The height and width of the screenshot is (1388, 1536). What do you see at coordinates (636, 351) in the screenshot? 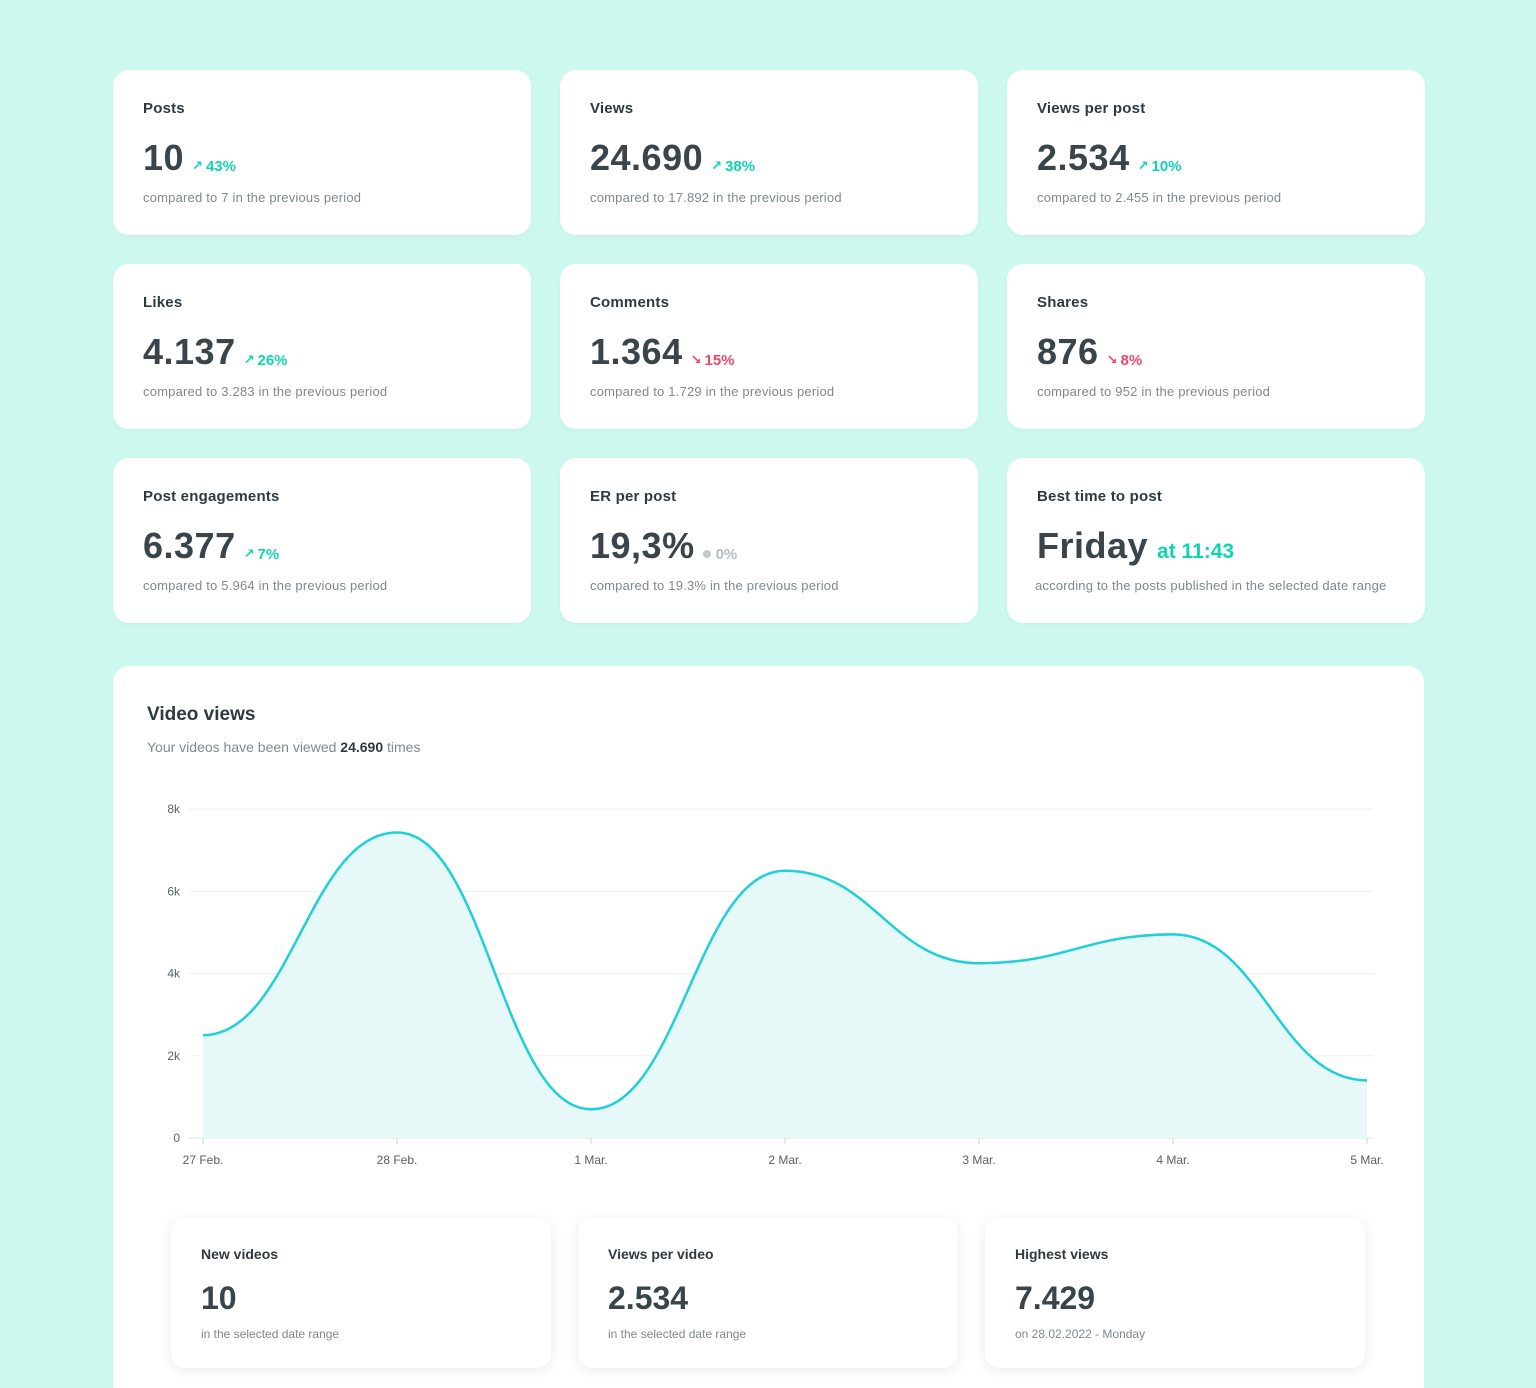
I see `stat-value: 1.364` at bounding box center [636, 351].